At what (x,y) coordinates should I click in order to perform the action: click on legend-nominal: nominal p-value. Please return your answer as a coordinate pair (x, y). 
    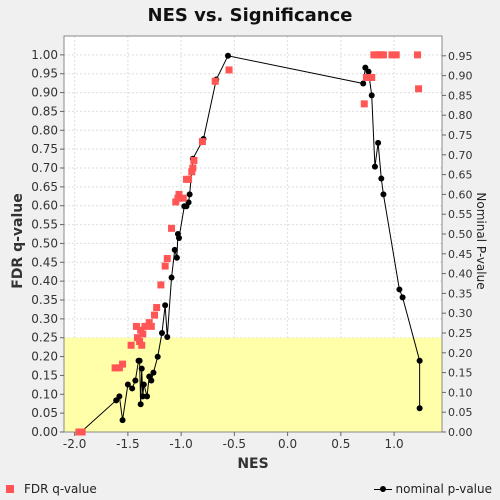
    Looking at the image, I should click on (432, 489).